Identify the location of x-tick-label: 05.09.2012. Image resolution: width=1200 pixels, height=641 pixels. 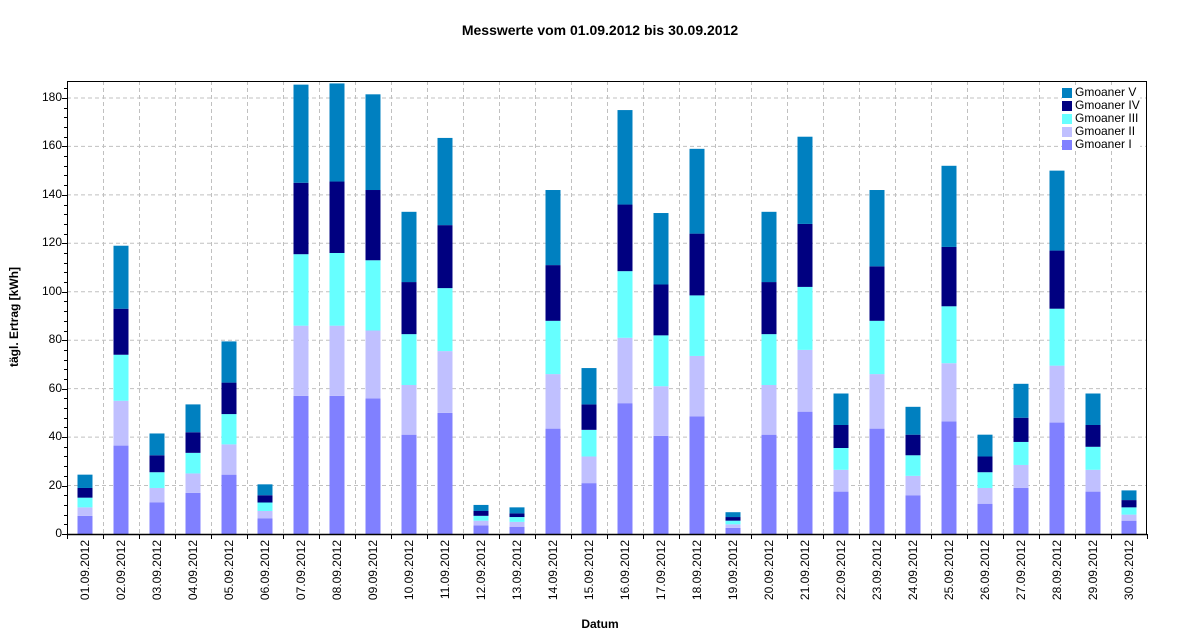
(229, 570).